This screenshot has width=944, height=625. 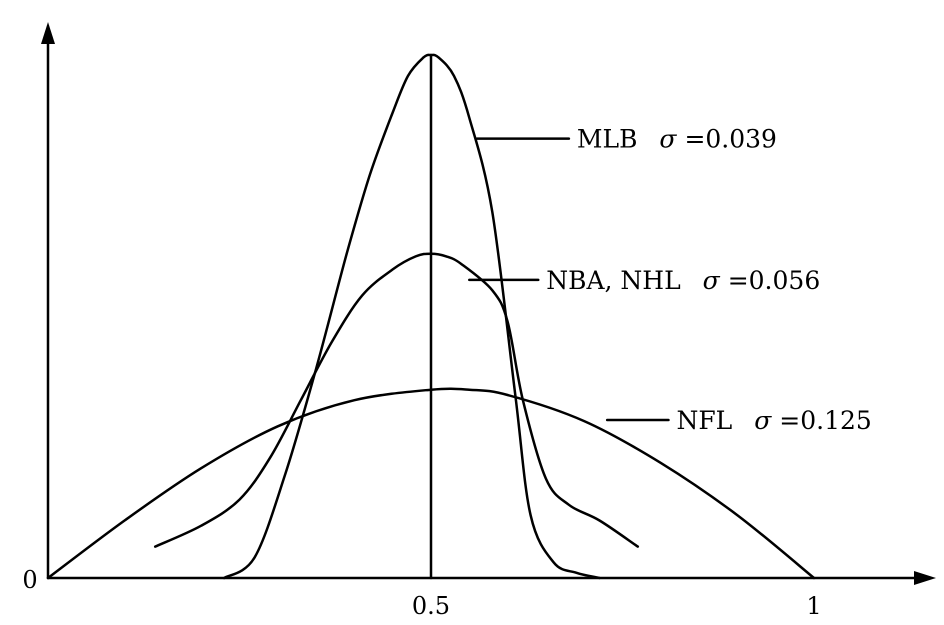 What do you see at coordinates (825, 420) in the screenshot?
I see `sigma-value: =0.125` at bounding box center [825, 420].